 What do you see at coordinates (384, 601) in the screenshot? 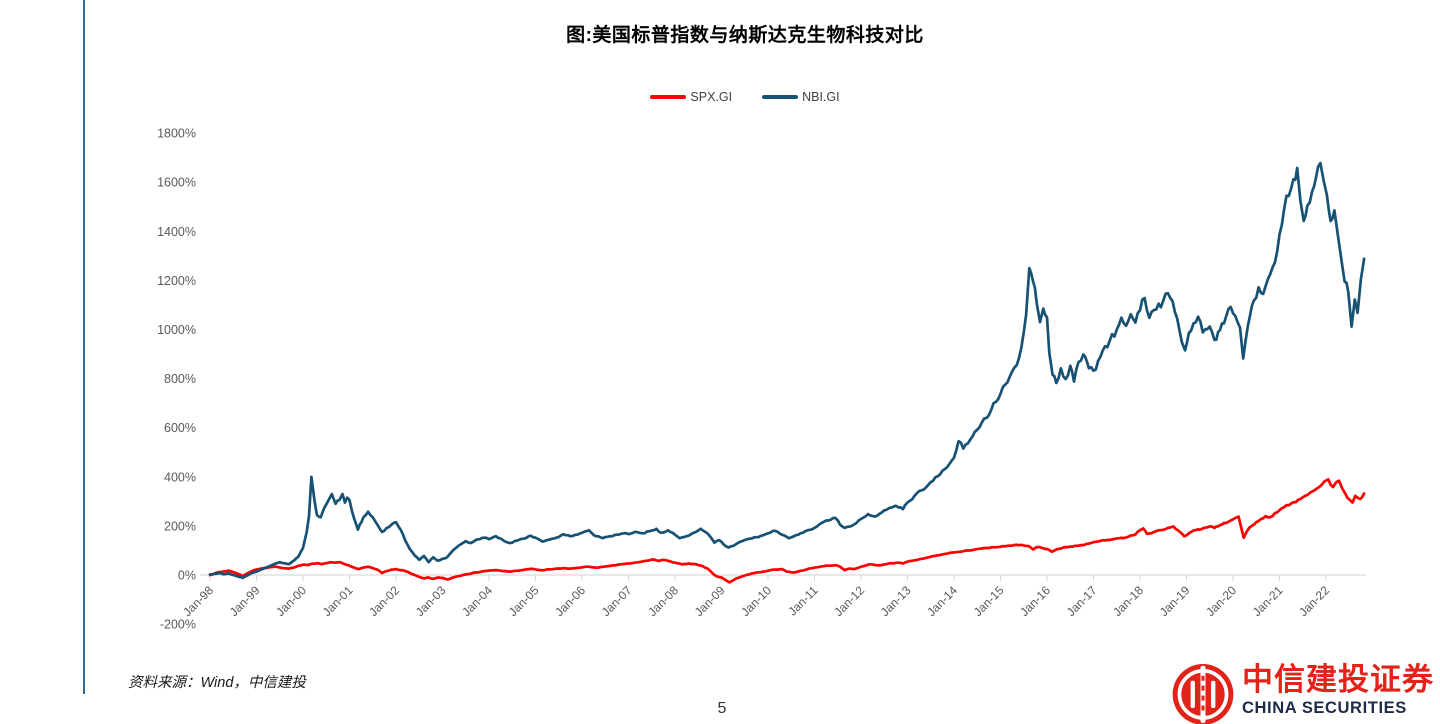
I see `svg-text: Jan-02` at bounding box center [384, 601].